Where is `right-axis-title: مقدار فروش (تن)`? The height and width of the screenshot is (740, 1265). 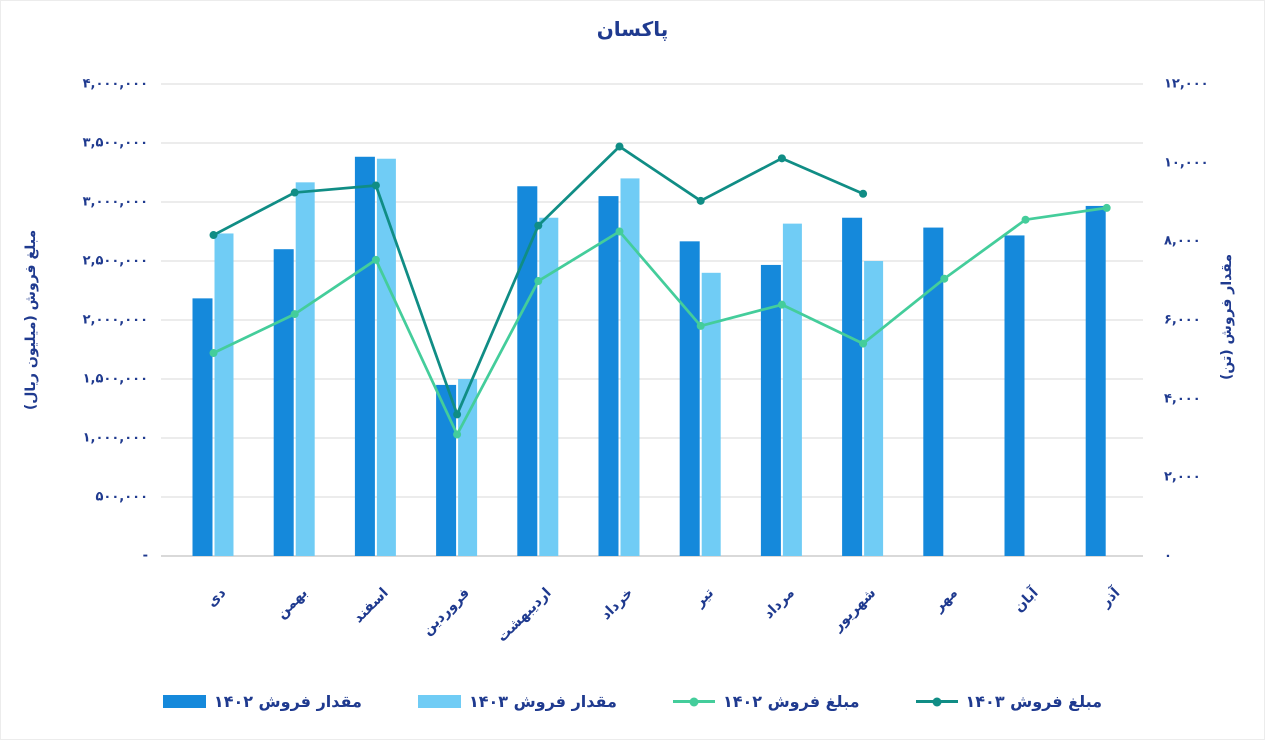
right-axis-title: مقدار فروش (تن) is located at coordinates (1227, 317).